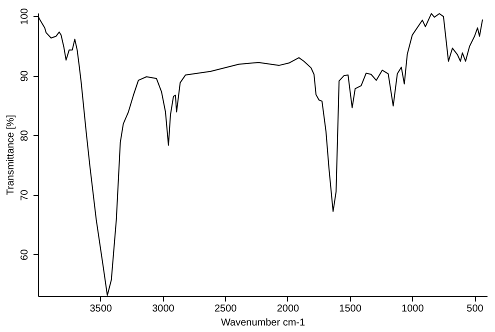  What do you see at coordinates (101, 309) in the screenshot?
I see `x-tick-label: 3500` at bounding box center [101, 309].